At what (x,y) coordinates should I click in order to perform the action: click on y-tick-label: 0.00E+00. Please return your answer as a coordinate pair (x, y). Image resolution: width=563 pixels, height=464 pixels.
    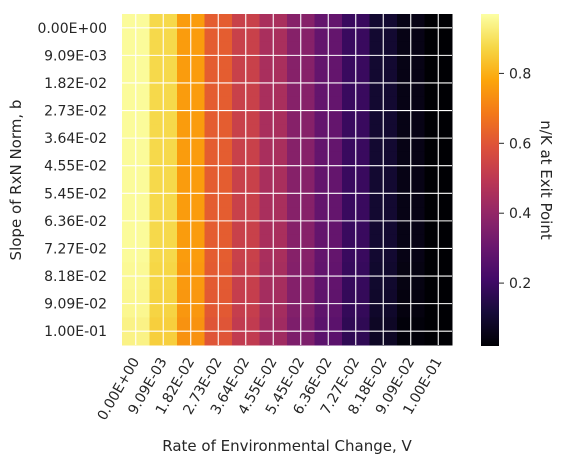
    Looking at the image, I should click on (72, 29).